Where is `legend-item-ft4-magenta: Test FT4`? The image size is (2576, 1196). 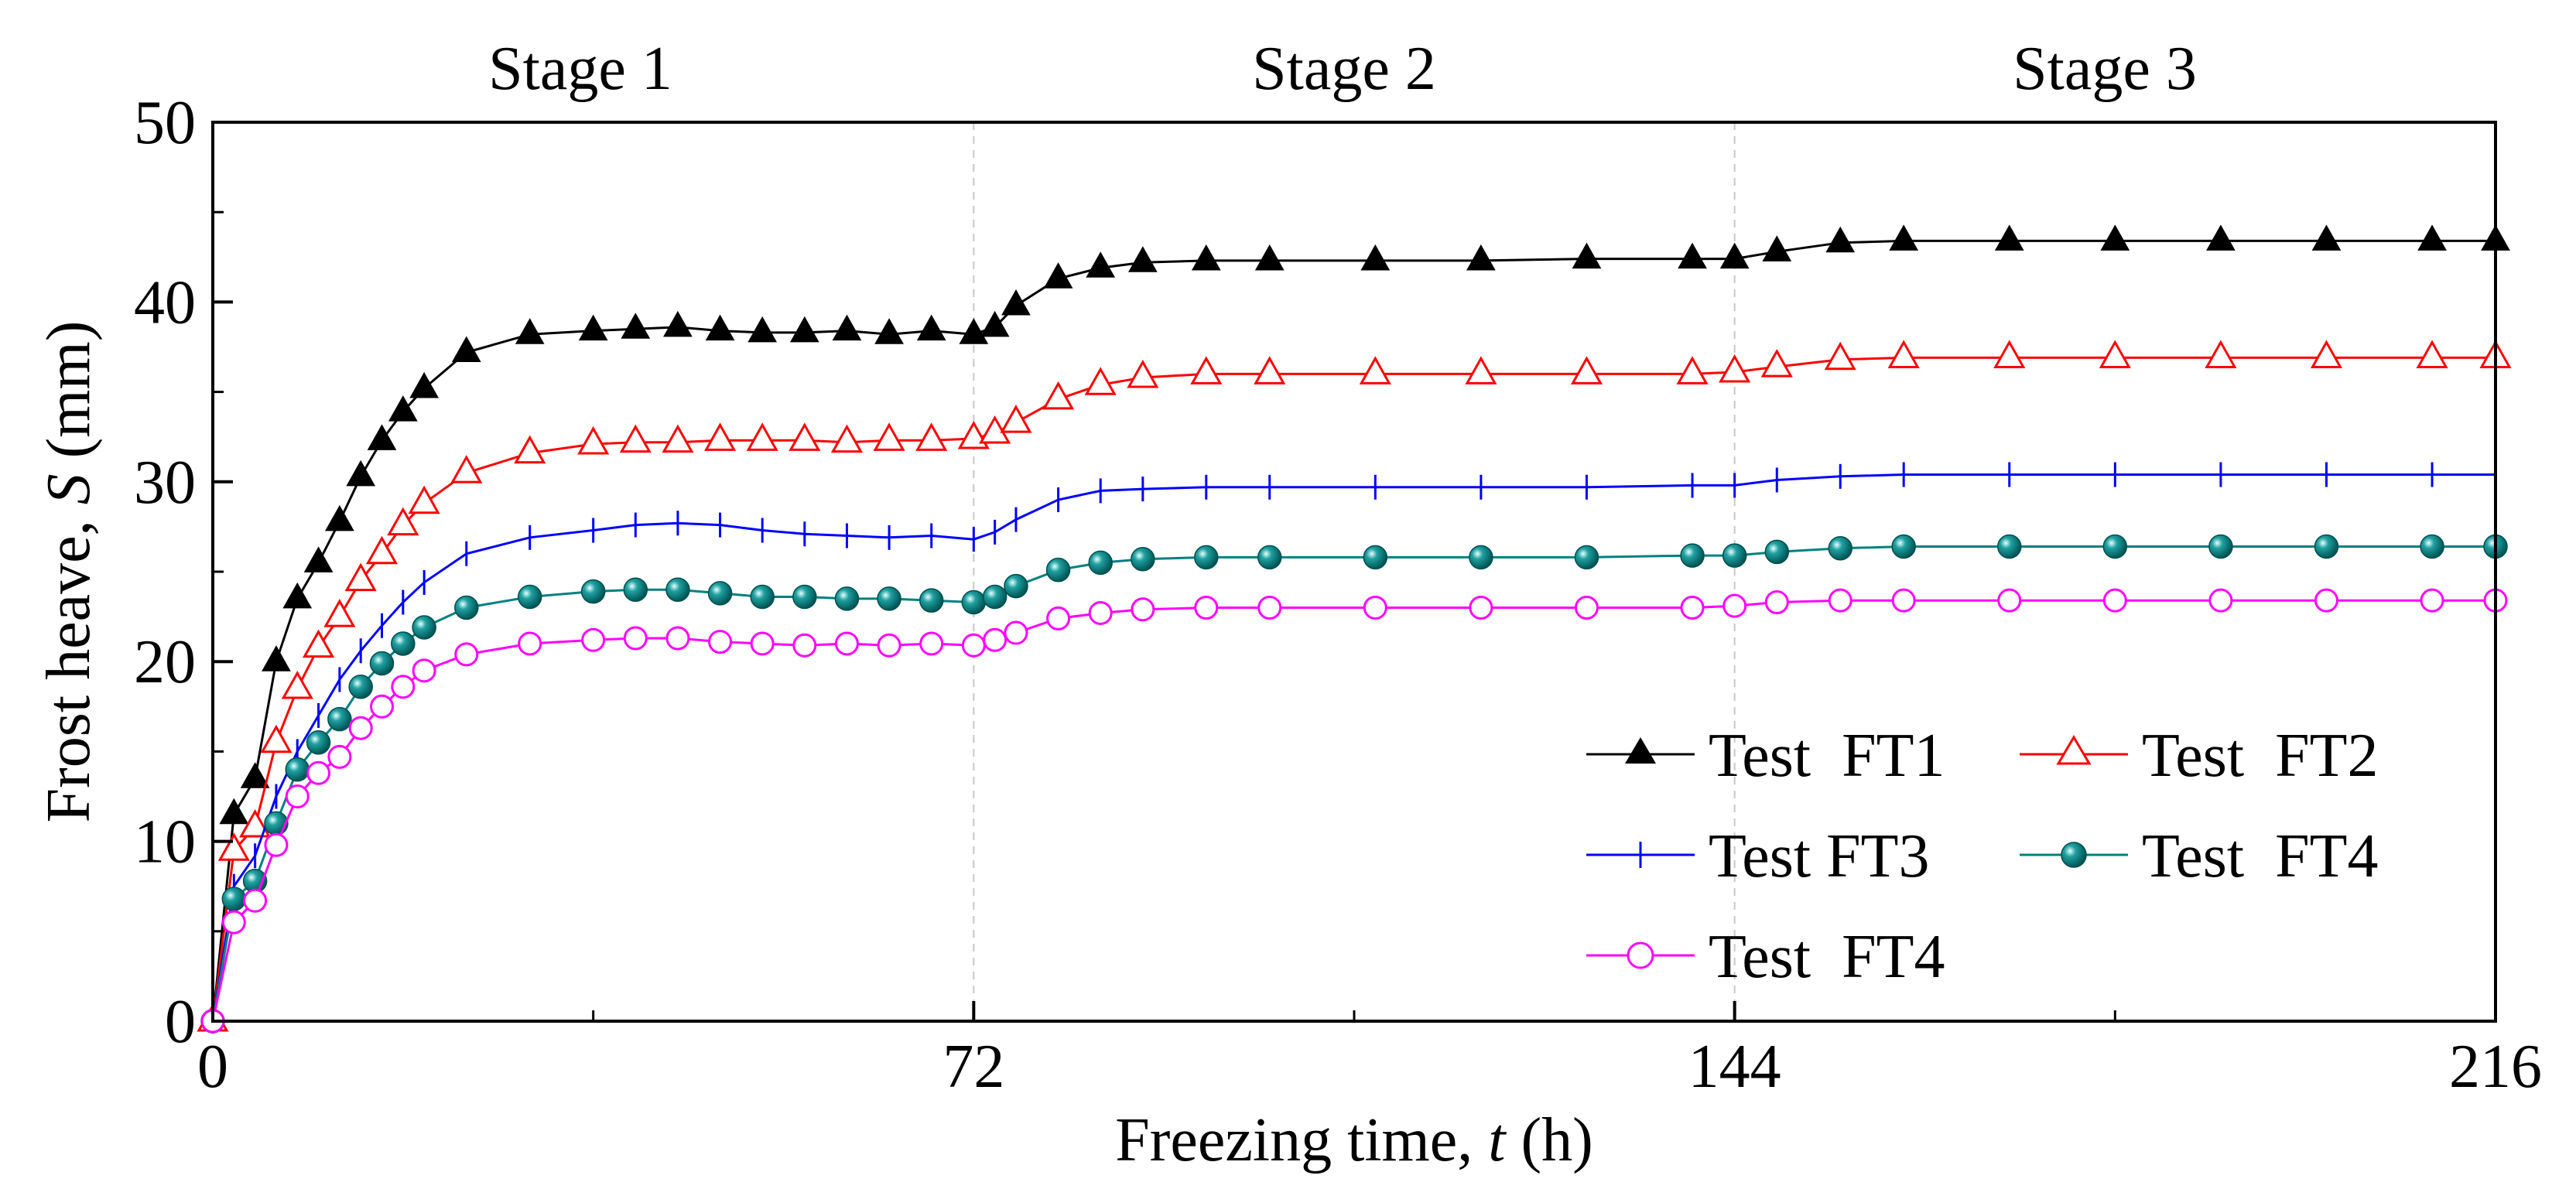
legend-item-ft4-magenta: Test FT4 is located at coordinates (1766, 957).